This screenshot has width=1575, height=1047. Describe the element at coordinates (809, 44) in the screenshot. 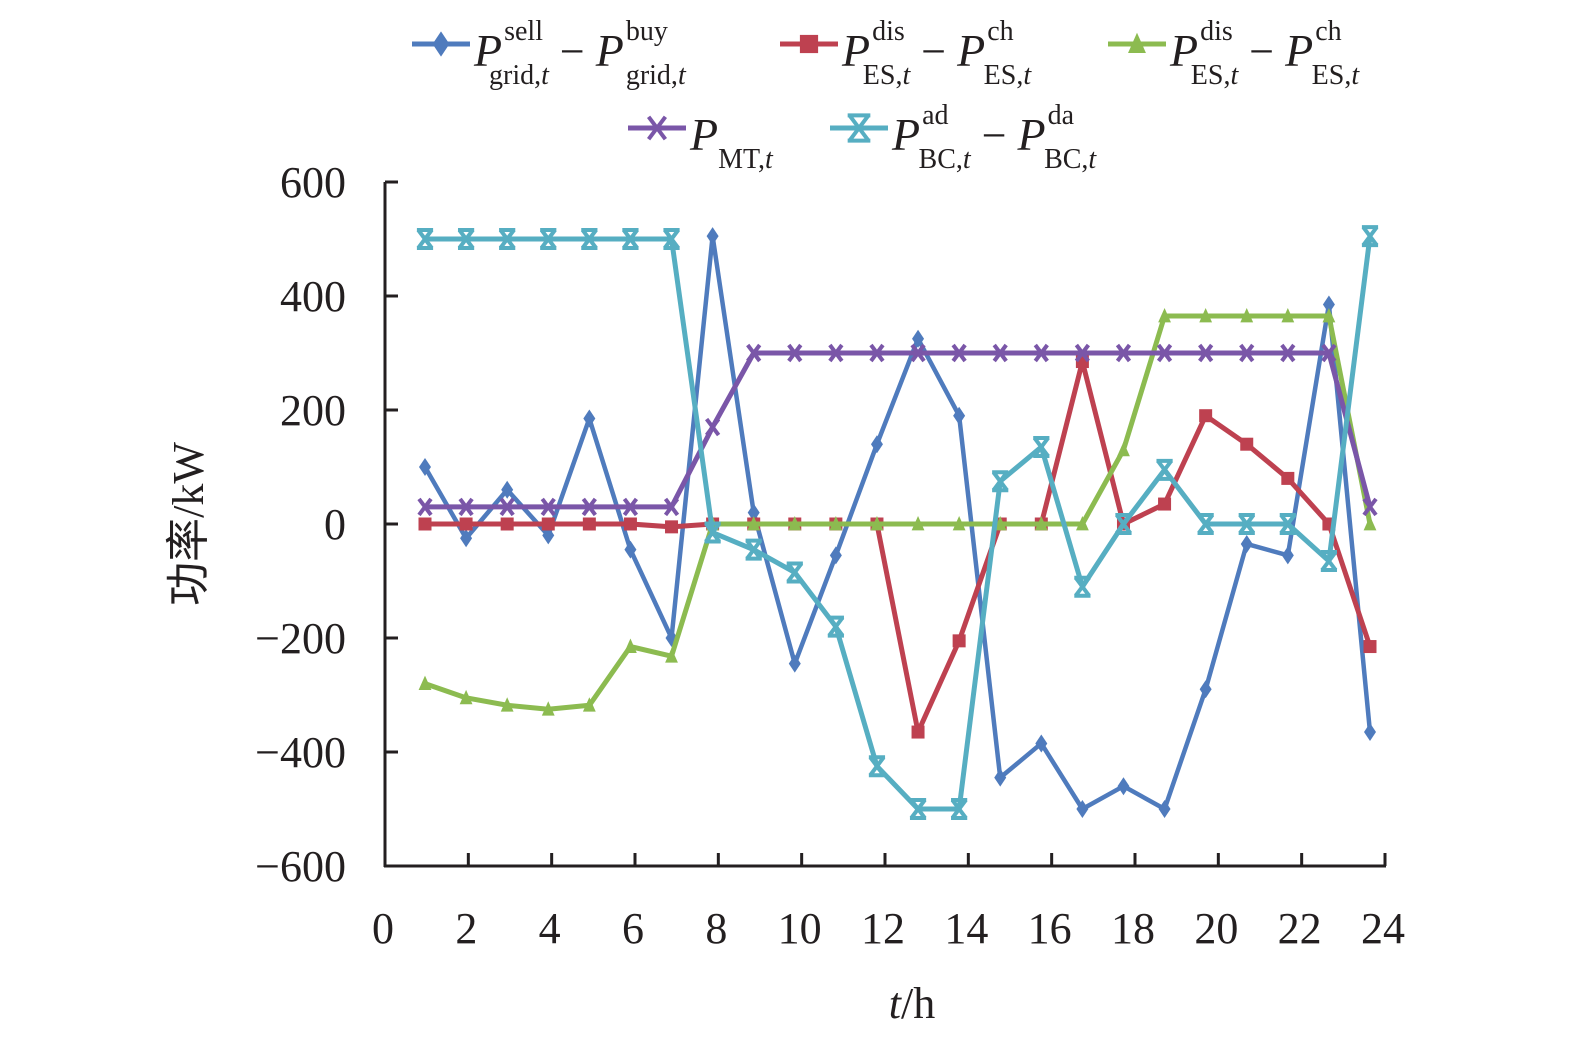

I see `legend-marker-square` at that location.